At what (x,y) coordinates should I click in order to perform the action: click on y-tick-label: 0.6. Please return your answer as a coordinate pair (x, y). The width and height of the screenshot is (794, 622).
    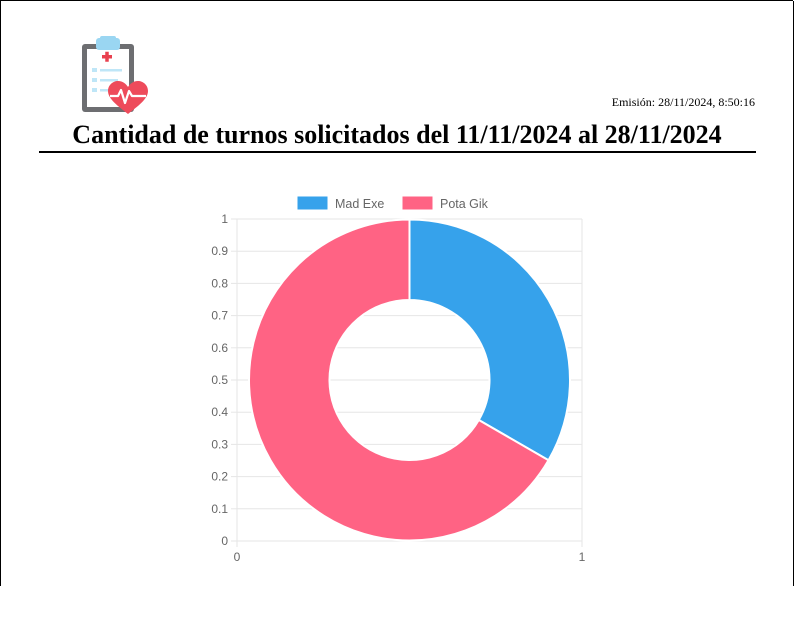
    Looking at the image, I should click on (219, 348).